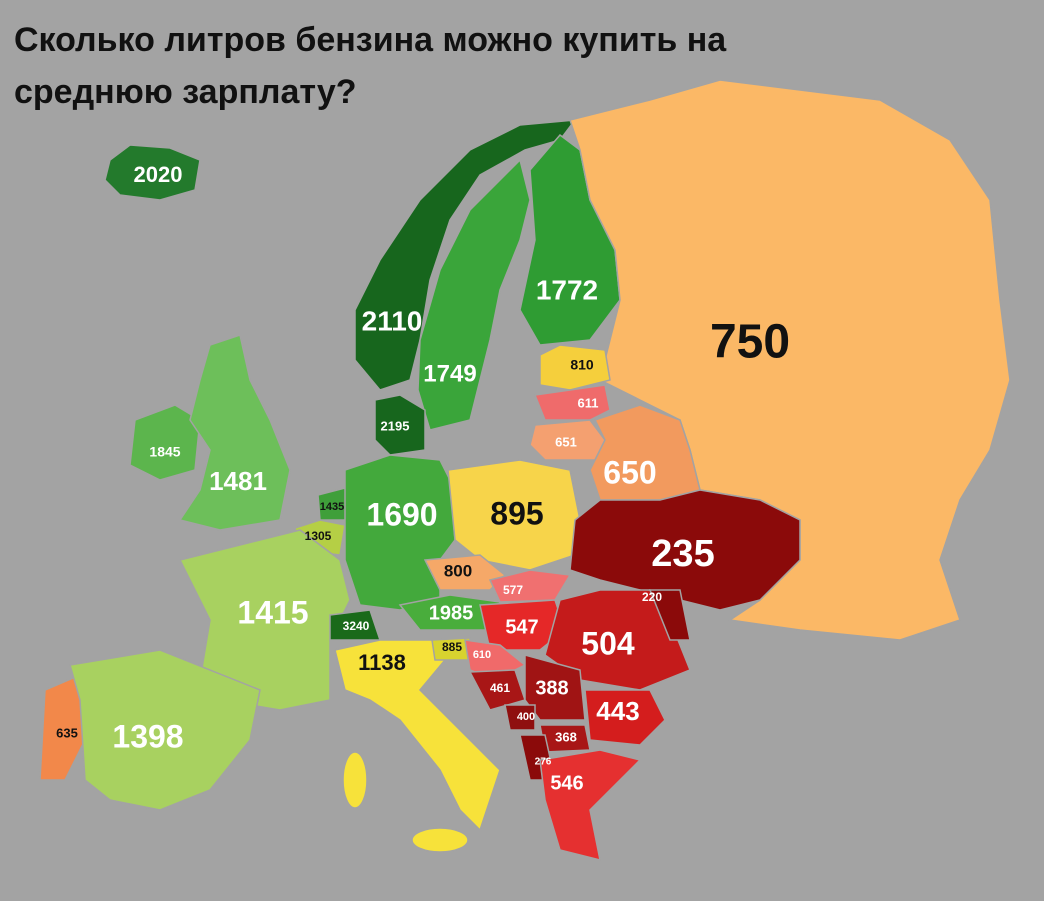 This screenshot has height=901, width=1044. What do you see at coordinates (567, 289) in the screenshot?
I see `region-label: 1772` at bounding box center [567, 289].